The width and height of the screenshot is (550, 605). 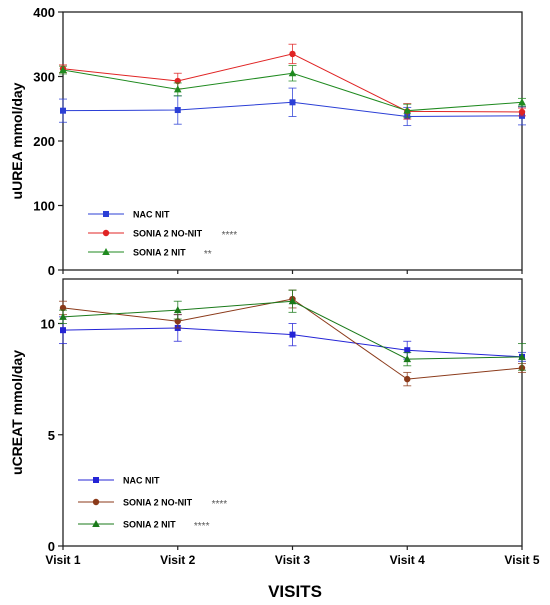 I want to click on x-tick-label: Visit 1, so click(x=62, y=560).